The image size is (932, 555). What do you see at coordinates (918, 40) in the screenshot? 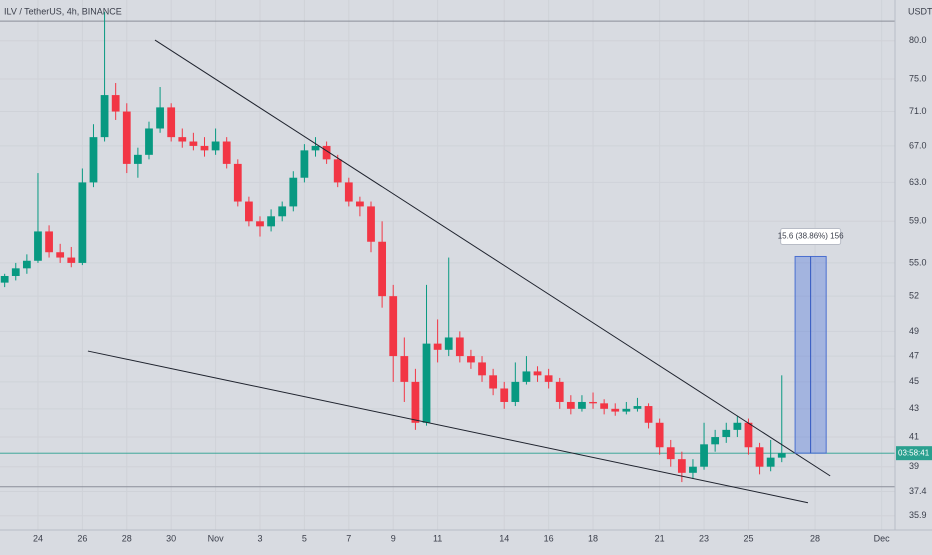
I see `y-tick-label: 80.0` at bounding box center [918, 40].